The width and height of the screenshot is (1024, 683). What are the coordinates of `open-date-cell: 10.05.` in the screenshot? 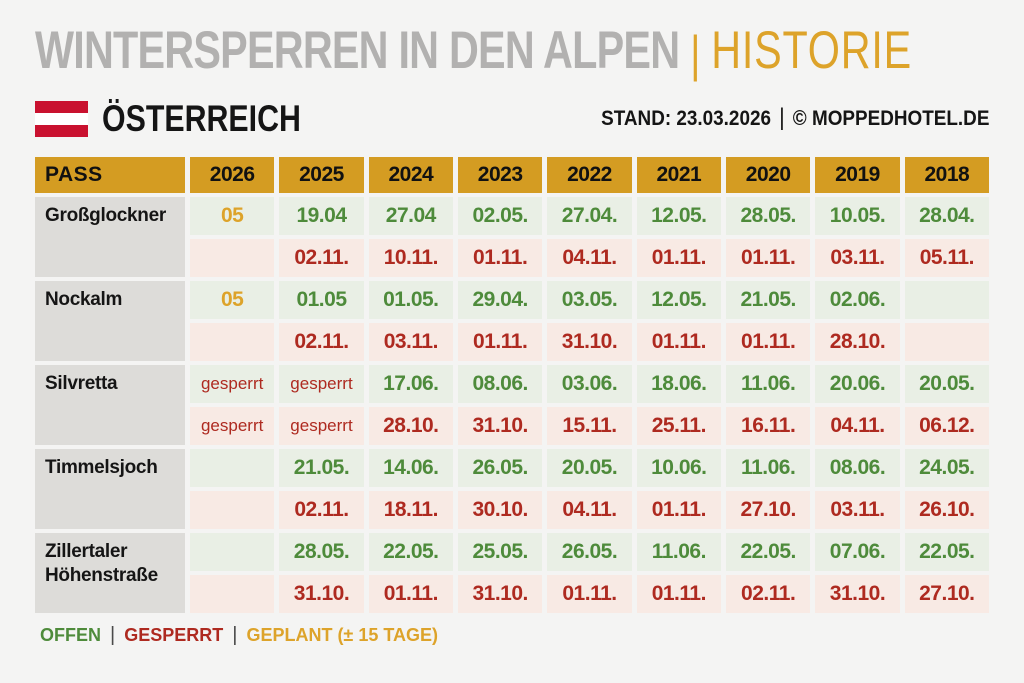 It's located at (857, 216).